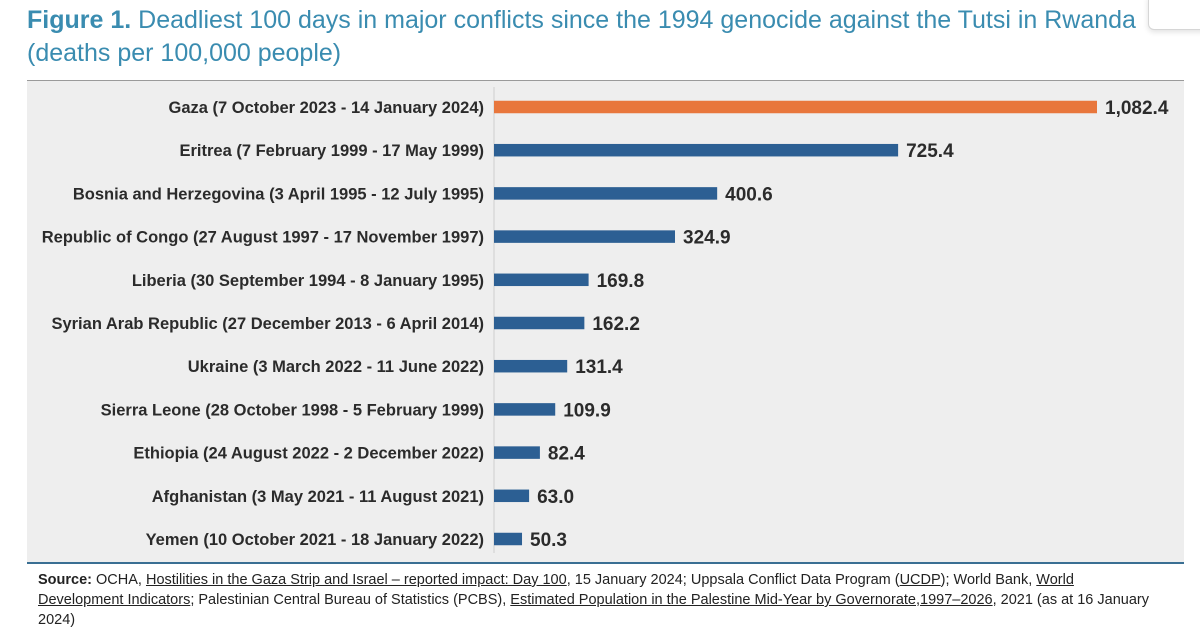  Describe the element at coordinates (548, 540) in the screenshot. I see `value-label: 50.3` at that location.